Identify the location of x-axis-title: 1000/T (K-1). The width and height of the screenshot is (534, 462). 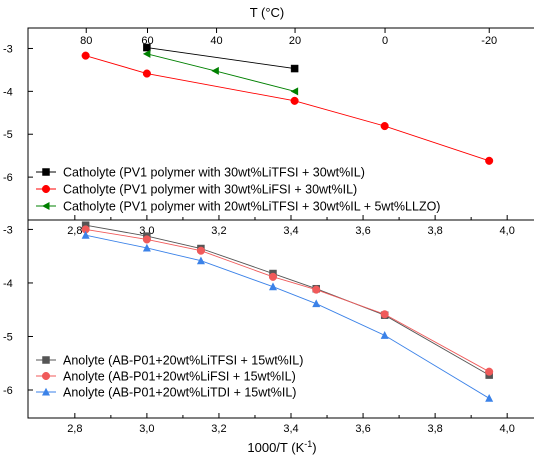
(281, 447).